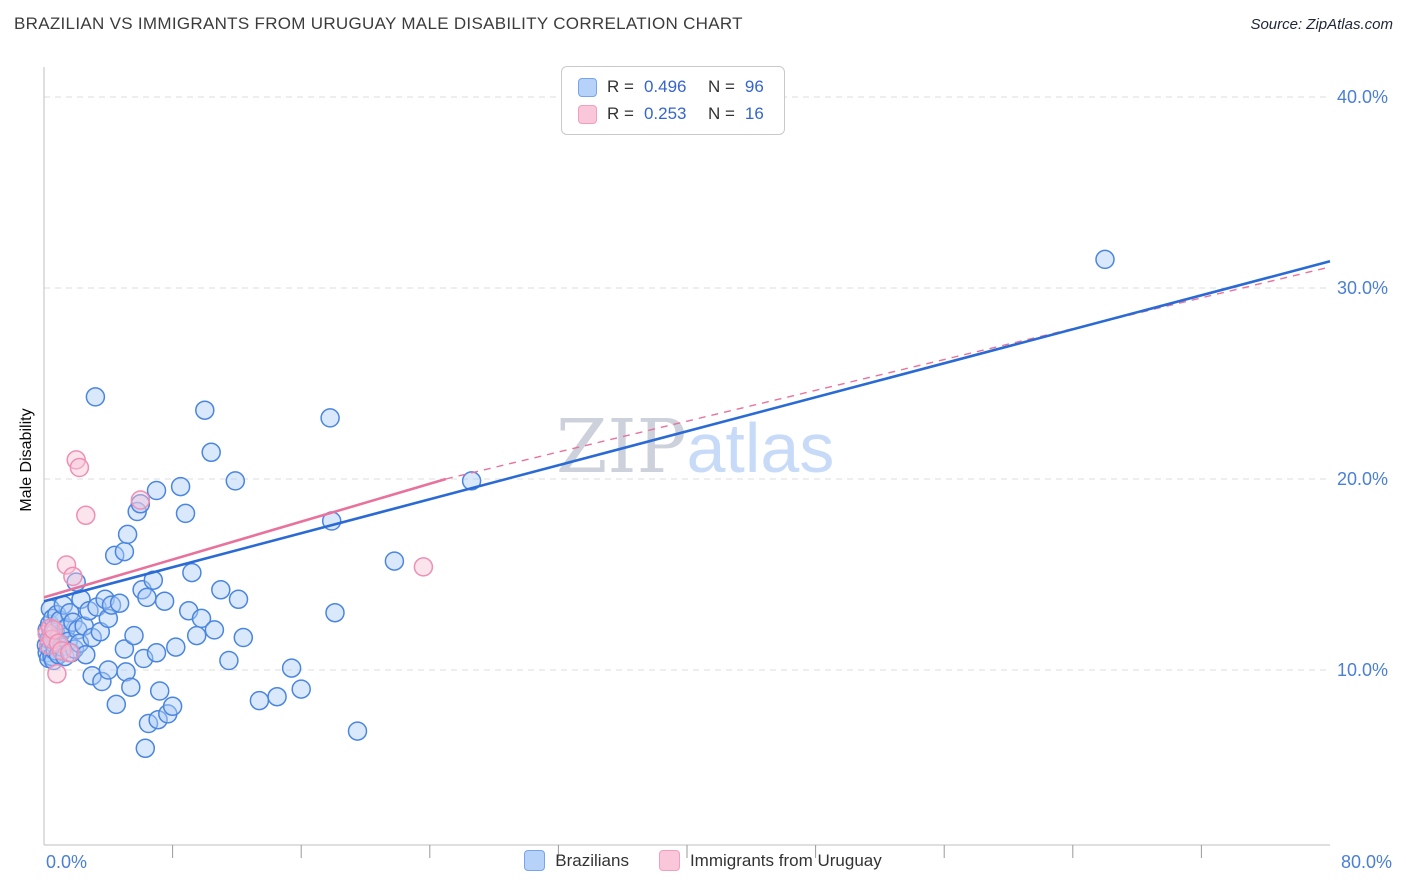  What do you see at coordinates (665, 86) in the screenshot?
I see `r-value: 0.496` at bounding box center [665, 86].